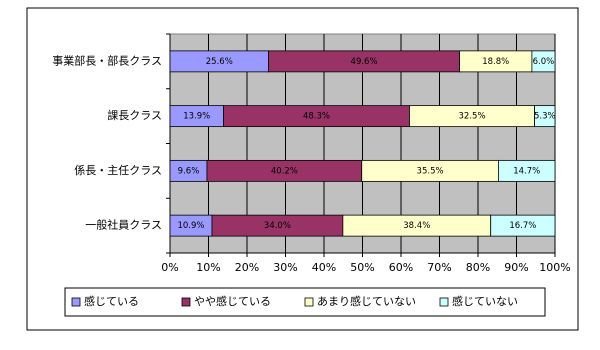  I want to click on data-label: 18.8%, so click(495, 62).